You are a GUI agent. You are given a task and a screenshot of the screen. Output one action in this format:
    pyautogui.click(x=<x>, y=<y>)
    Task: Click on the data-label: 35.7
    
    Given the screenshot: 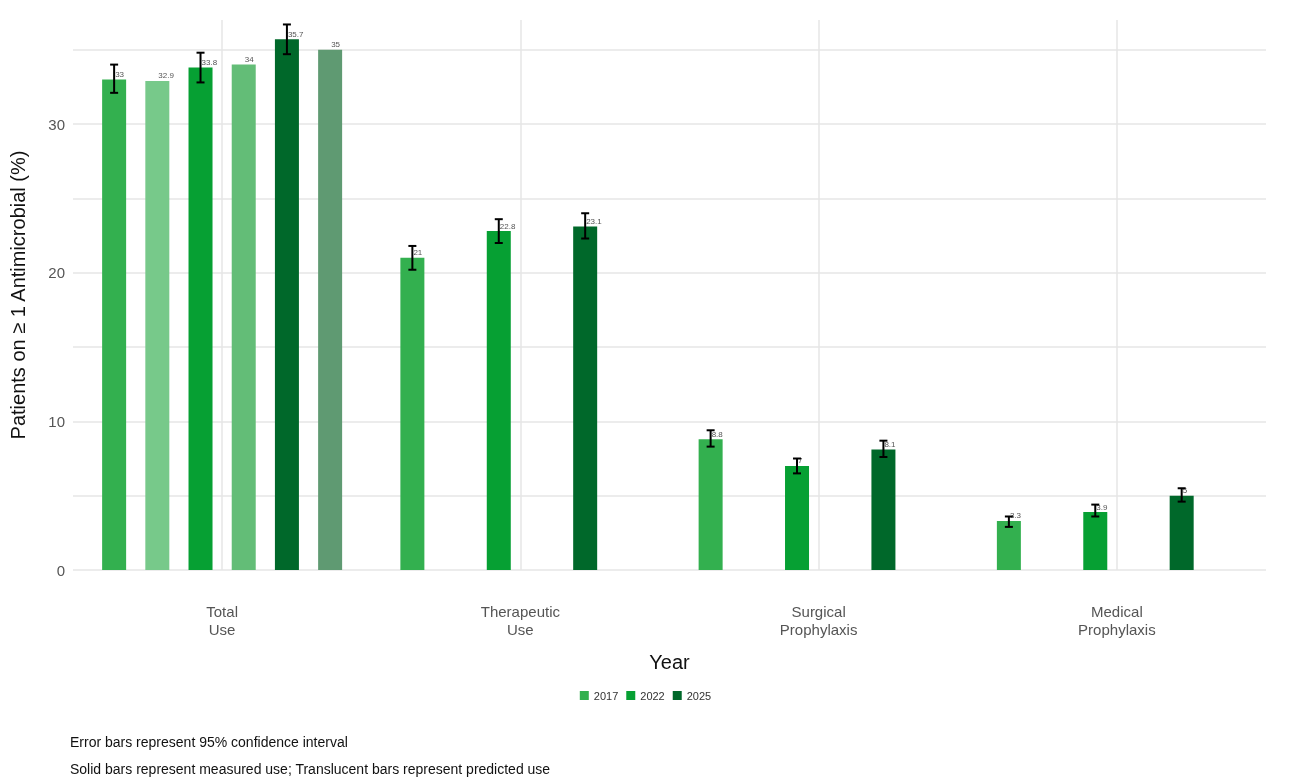 What is the action you would take?
    pyautogui.click(x=296, y=34)
    